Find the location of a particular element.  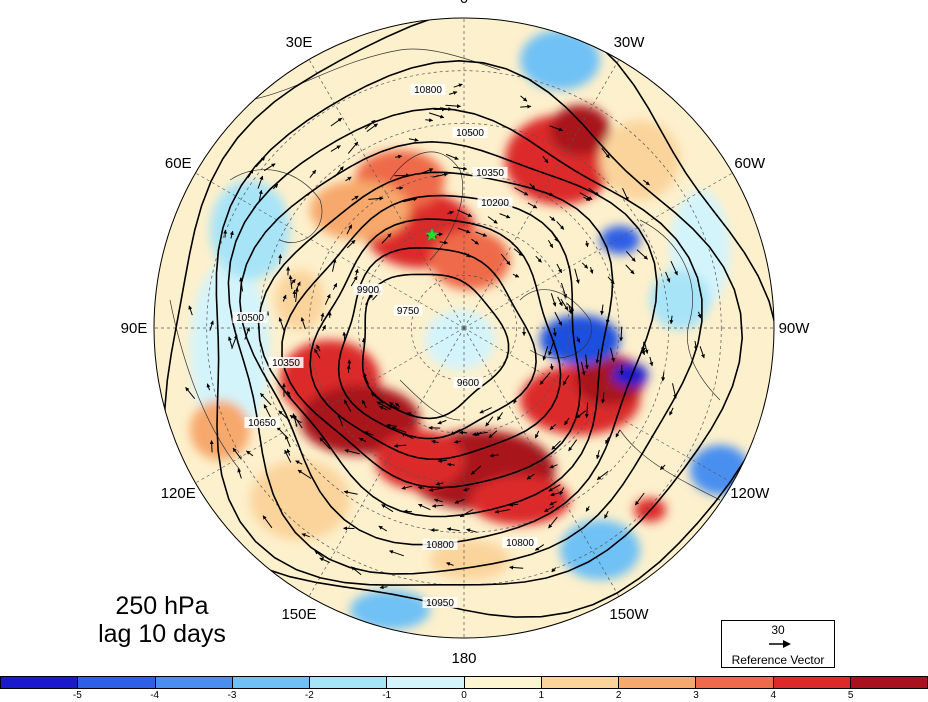

lag-label: lag 10 days is located at coordinates (162, 634).